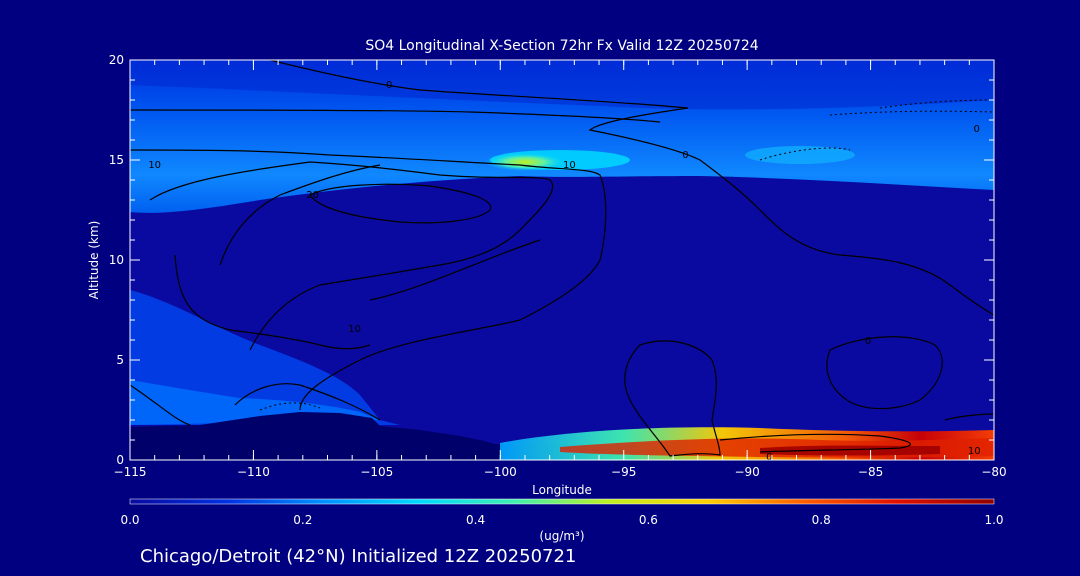  Describe the element at coordinates (129, 520) in the screenshot. I see `colorbar-tick-label: 0.0` at that location.